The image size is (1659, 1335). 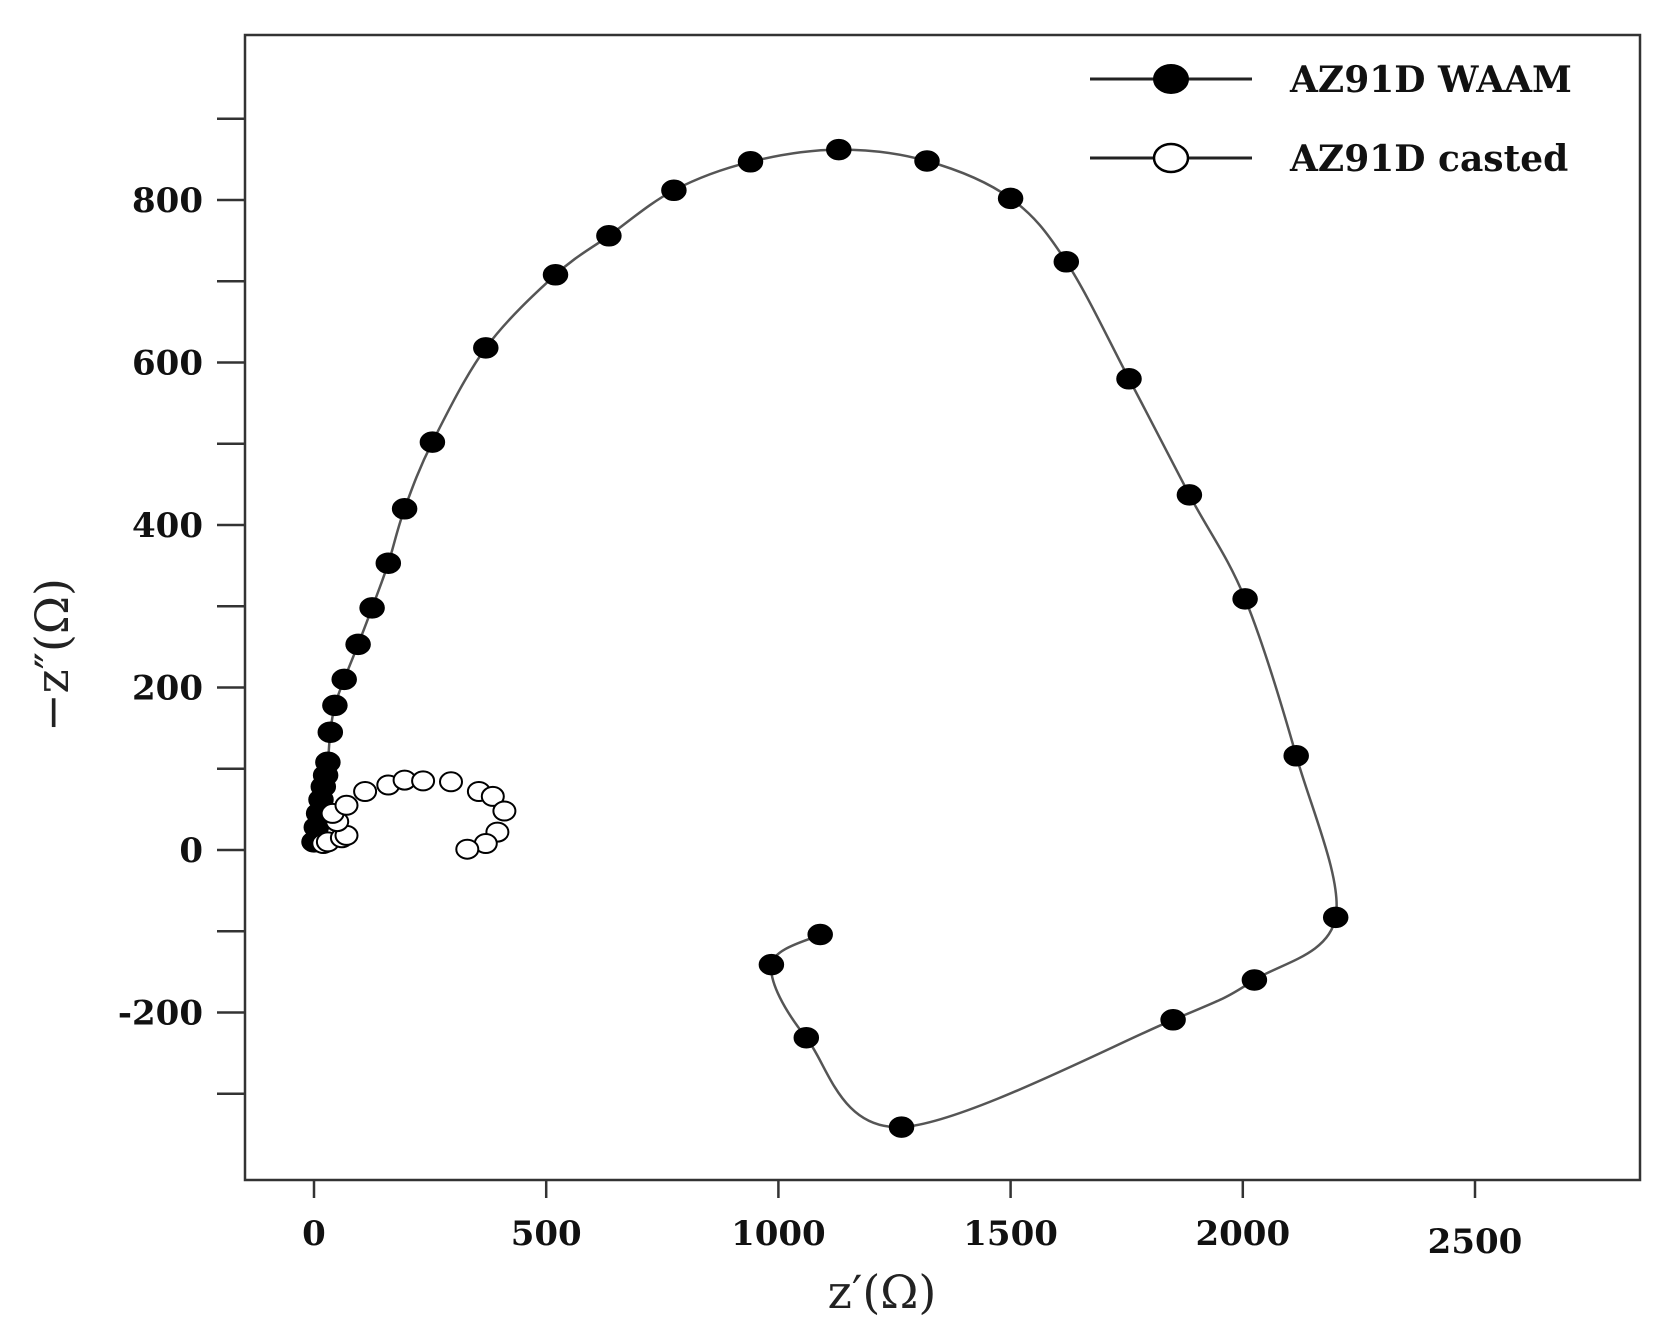 What do you see at coordinates (1171, 79) in the screenshot?
I see `legend-marker-waam` at bounding box center [1171, 79].